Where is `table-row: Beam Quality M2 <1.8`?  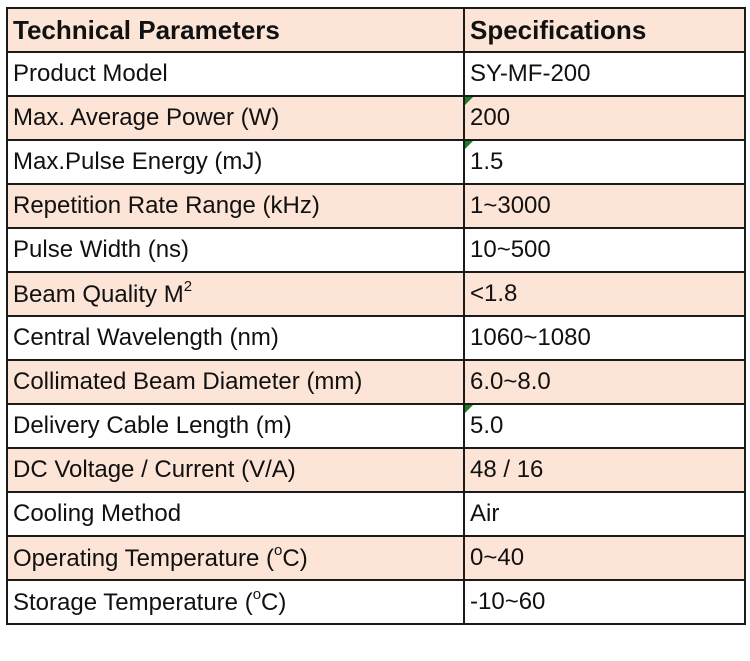
table-row: Beam Quality M2 <1.8 is located at coordinates (376, 294).